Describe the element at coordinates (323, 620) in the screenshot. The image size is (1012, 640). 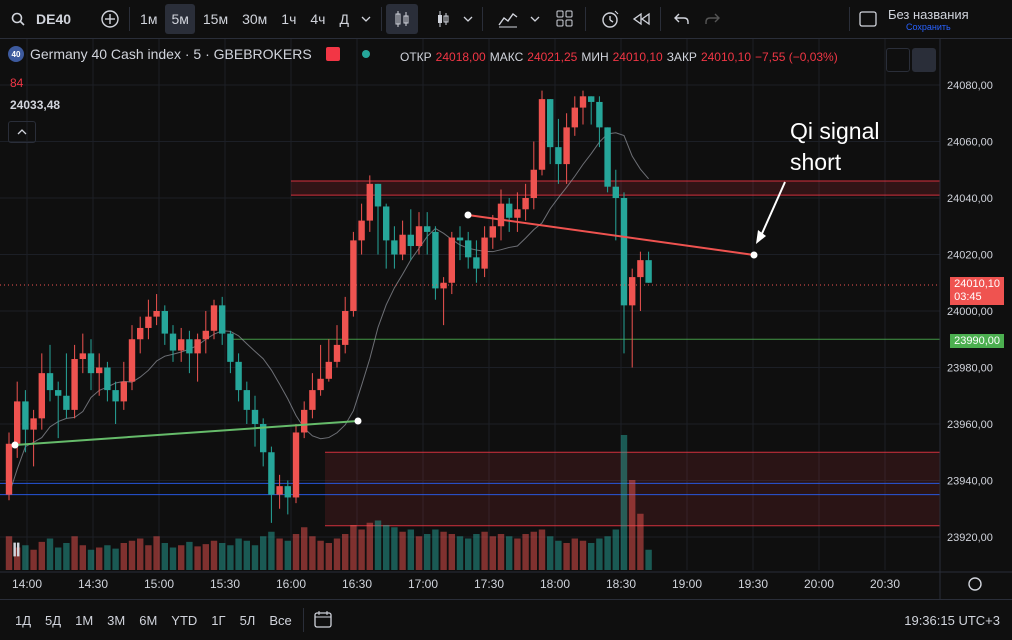
I see `calendar-icon` at that location.